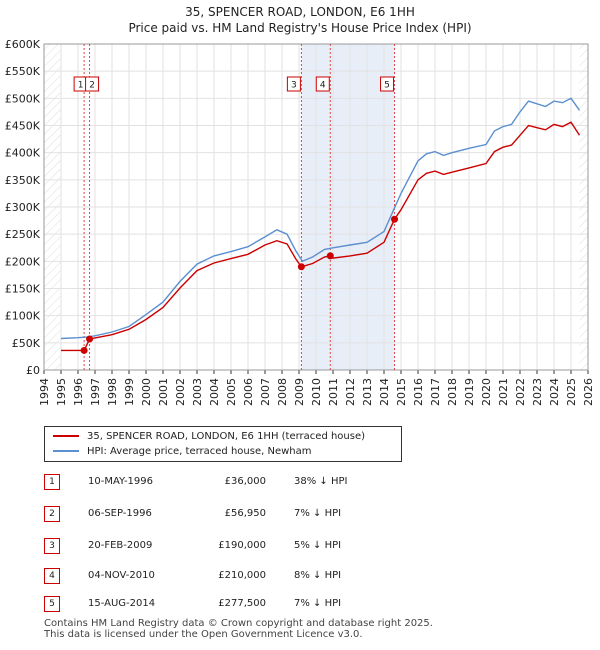 Image resolution: width=600 pixels, height=650 pixels. What do you see at coordinates (321, 481) in the screenshot?
I see `sale-hpi-diff: 38% ↓ HPI` at bounding box center [321, 481].